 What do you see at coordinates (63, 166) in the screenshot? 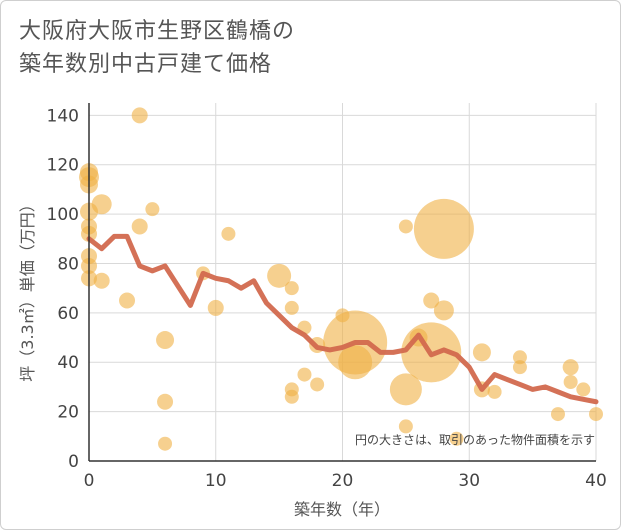
I see `y-tick-label: 120` at bounding box center [63, 166].